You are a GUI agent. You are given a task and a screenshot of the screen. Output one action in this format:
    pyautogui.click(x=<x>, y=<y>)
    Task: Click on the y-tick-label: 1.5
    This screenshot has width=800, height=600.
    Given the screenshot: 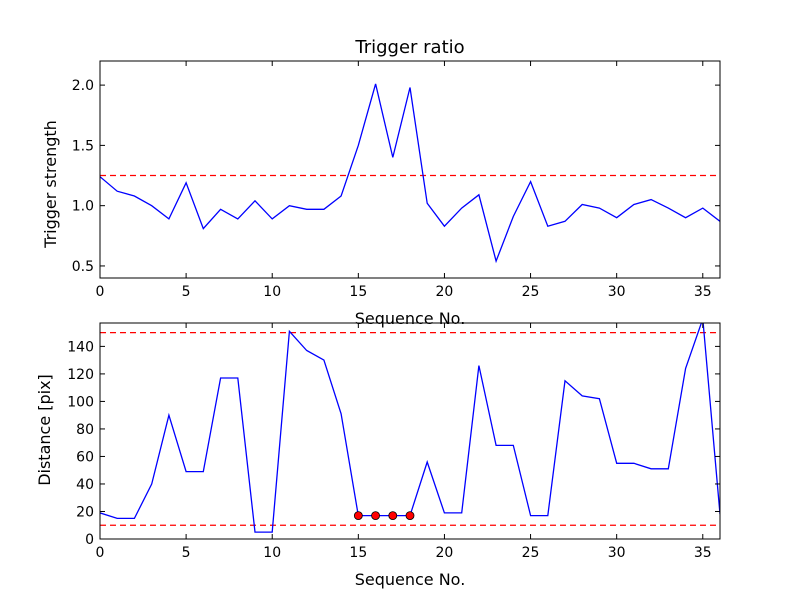 What is the action you would take?
    pyautogui.click(x=83, y=146)
    